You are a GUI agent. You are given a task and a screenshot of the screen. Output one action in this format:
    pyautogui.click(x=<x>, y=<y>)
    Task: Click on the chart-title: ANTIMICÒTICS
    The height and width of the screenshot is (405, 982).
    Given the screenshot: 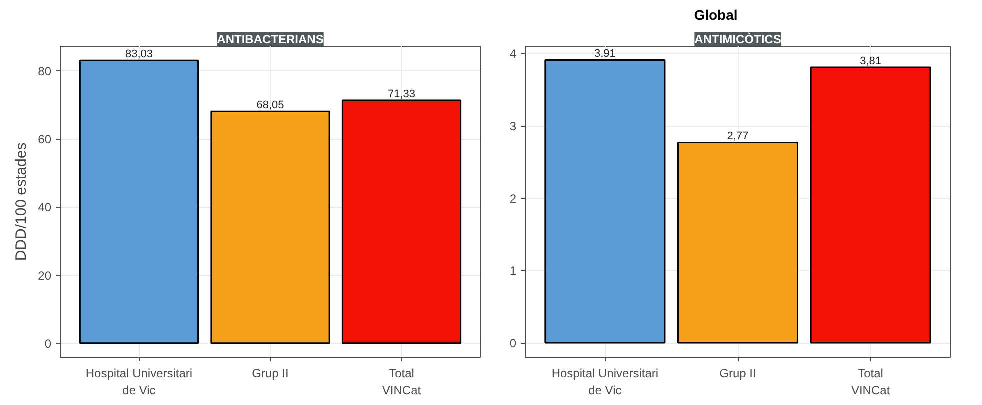 What is the action you would take?
    pyautogui.click(x=738, y=39)
    